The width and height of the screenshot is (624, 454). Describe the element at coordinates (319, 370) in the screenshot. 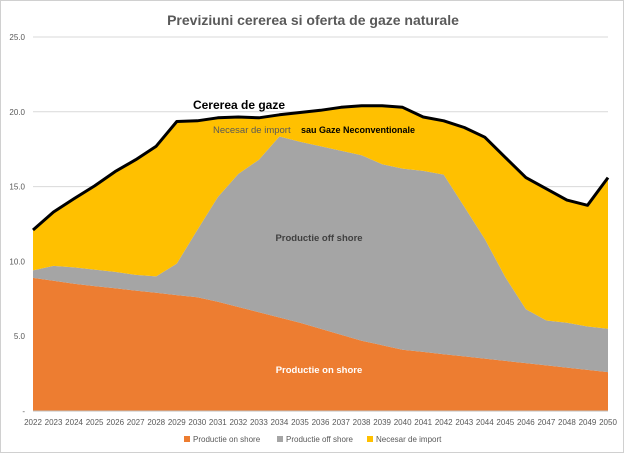

I see `annotation-onshore: Productie on shore` at that location.